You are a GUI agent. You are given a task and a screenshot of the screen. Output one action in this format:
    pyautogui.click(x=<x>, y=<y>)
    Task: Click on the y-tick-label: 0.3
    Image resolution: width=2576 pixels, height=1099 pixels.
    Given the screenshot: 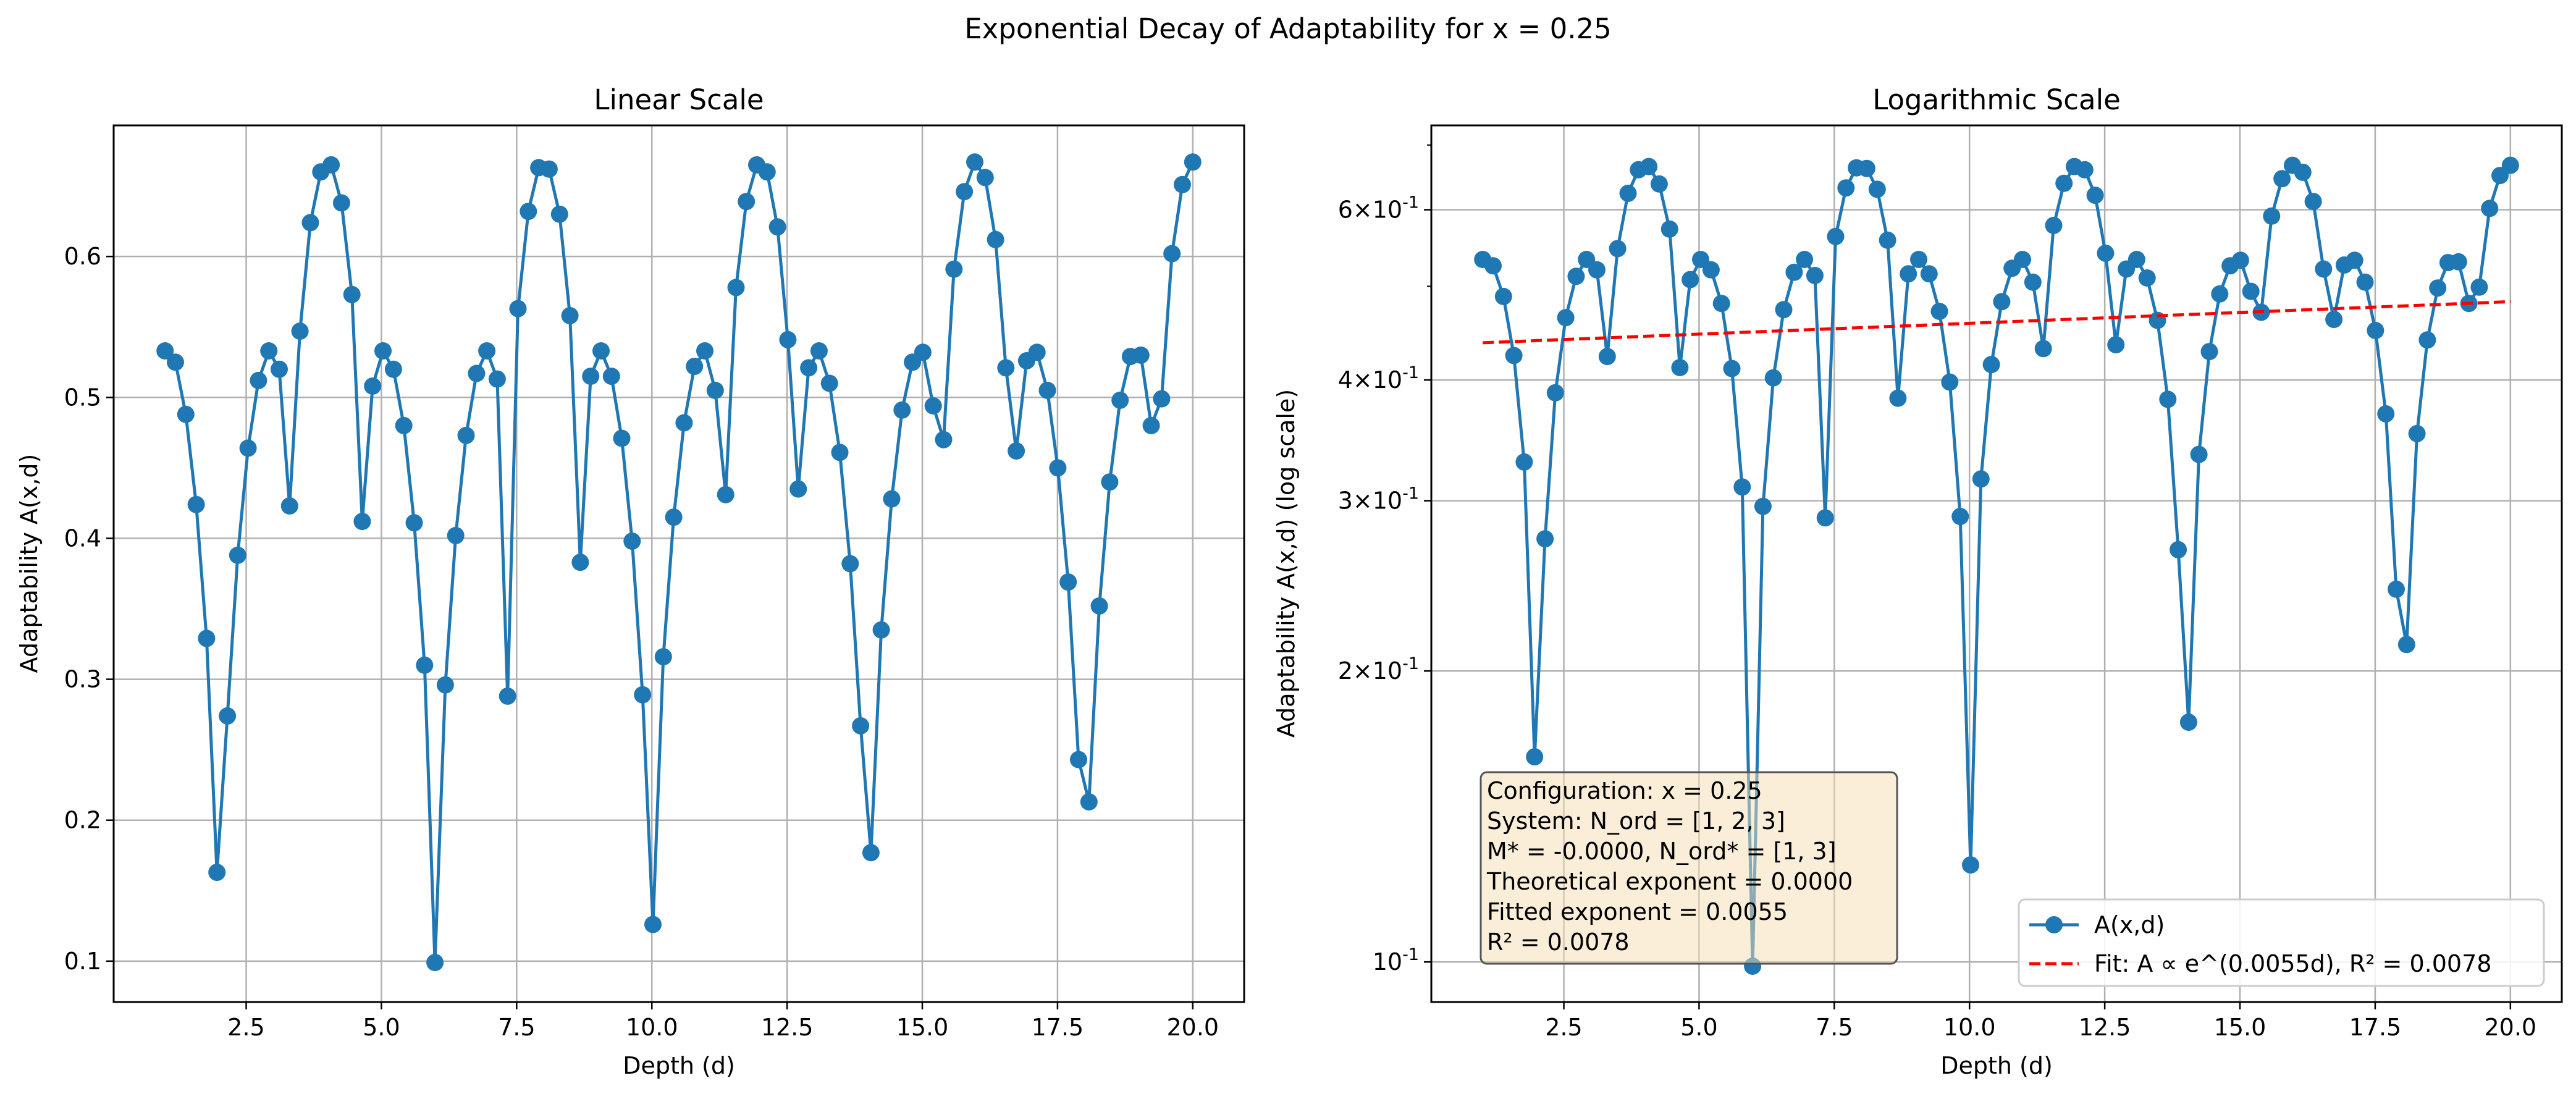 What is the action you would take?
    pyautogui.click(x=82, y=679)
    